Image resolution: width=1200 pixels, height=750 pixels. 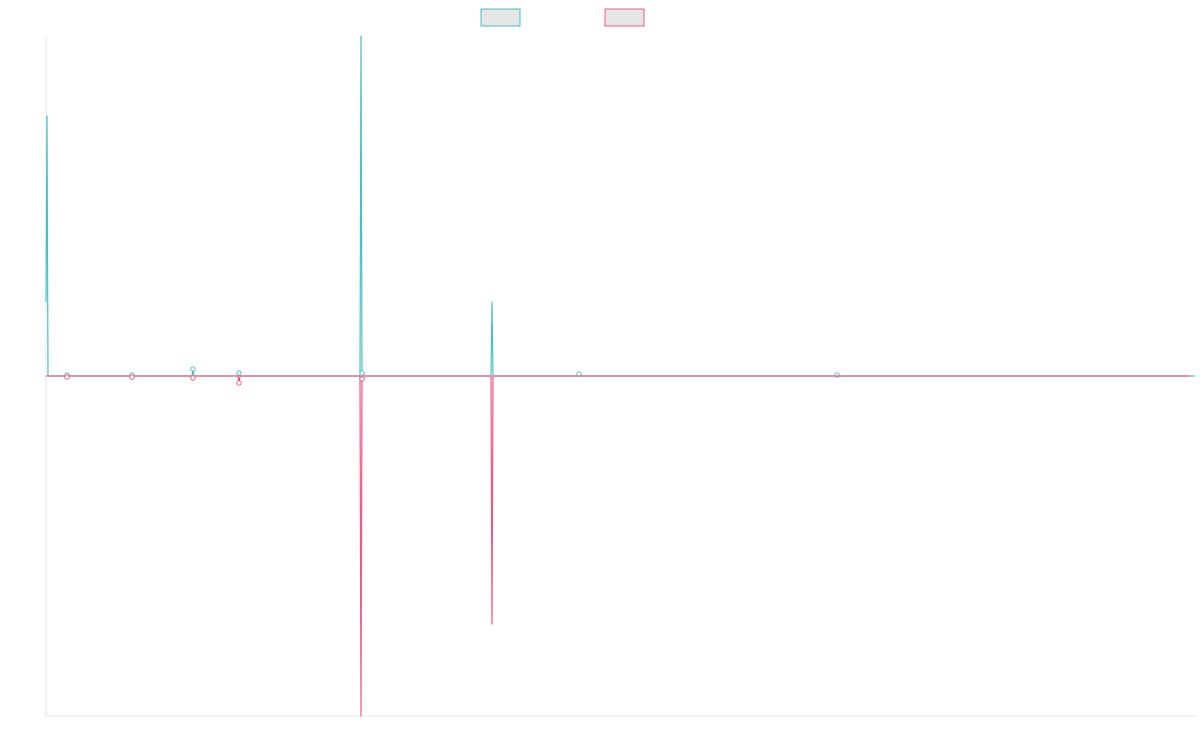 I want to click on legend, so click(x=562, y=17).